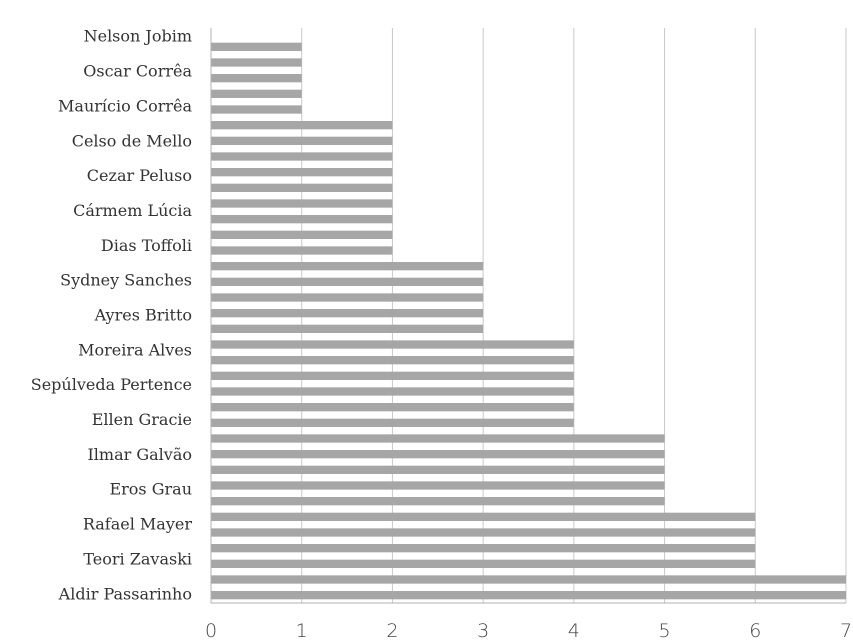 Image resolution: width=853 pixels, height=644 pixels. I want to click on x-tick-label: 4, so click(574, 631).